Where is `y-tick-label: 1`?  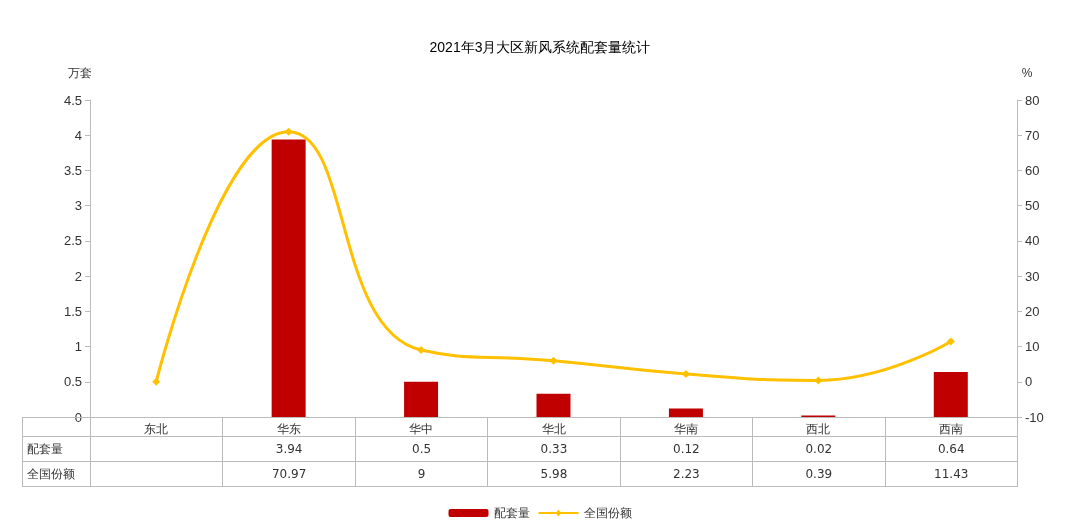 y-tick-label: 1 is located at coordinates (78, 347).